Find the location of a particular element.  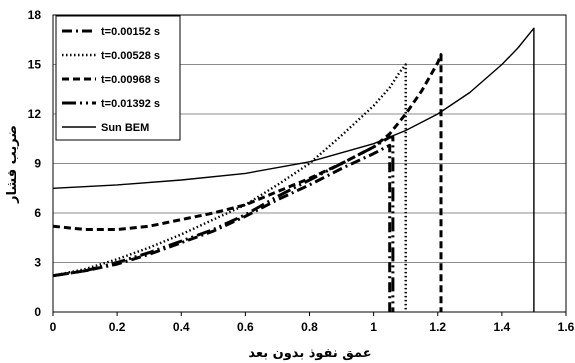

x-tick-label: 0 is located at coordinates (53, 327).